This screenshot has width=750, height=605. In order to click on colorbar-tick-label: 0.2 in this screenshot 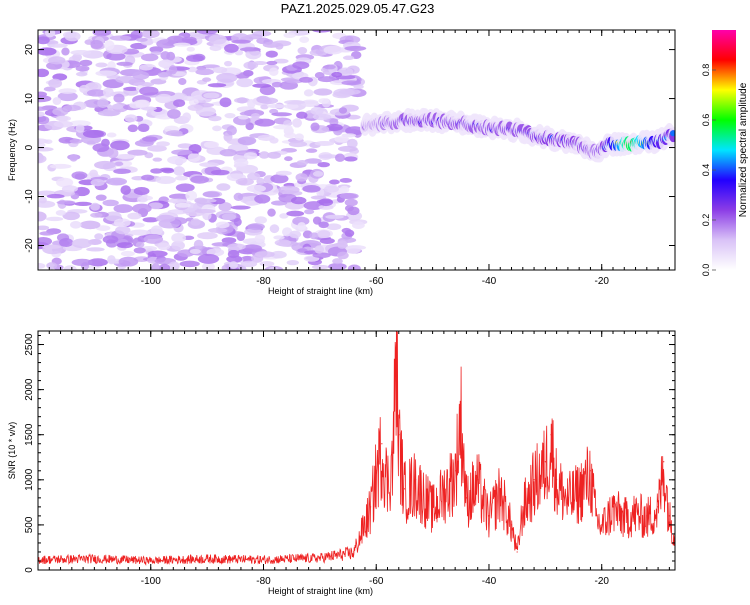, I will do `click(706, 220)`.